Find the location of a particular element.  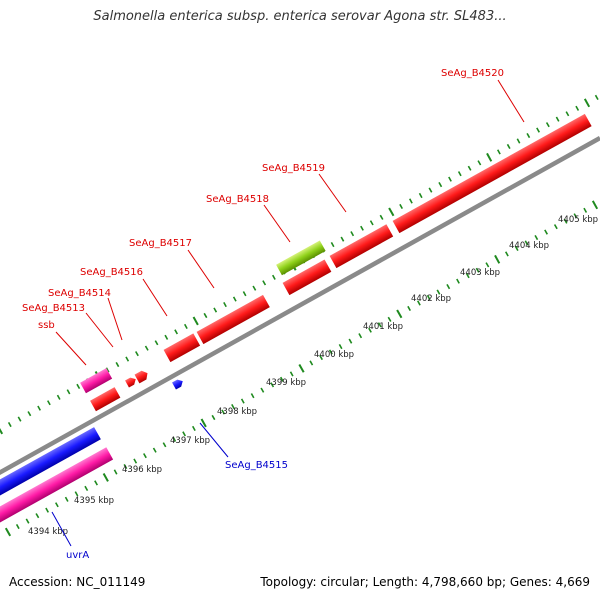

scale-label: 4400 kbp is located at coordinates (334, 355).